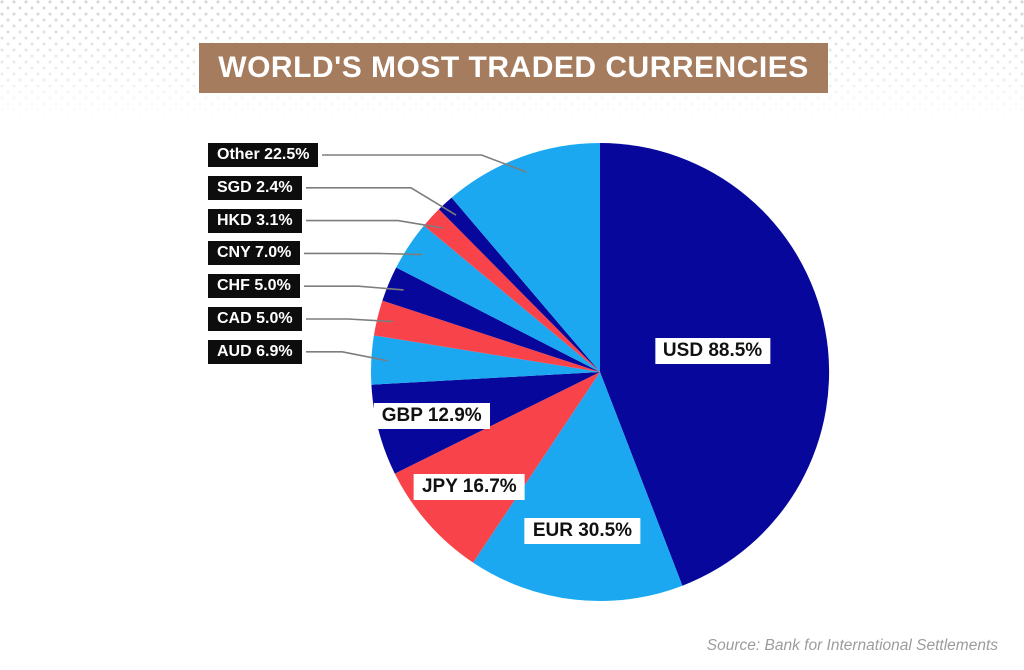  I want to click on page-title: WORLD'S MOST TRADED CURRENCIES, so click(513, 68).